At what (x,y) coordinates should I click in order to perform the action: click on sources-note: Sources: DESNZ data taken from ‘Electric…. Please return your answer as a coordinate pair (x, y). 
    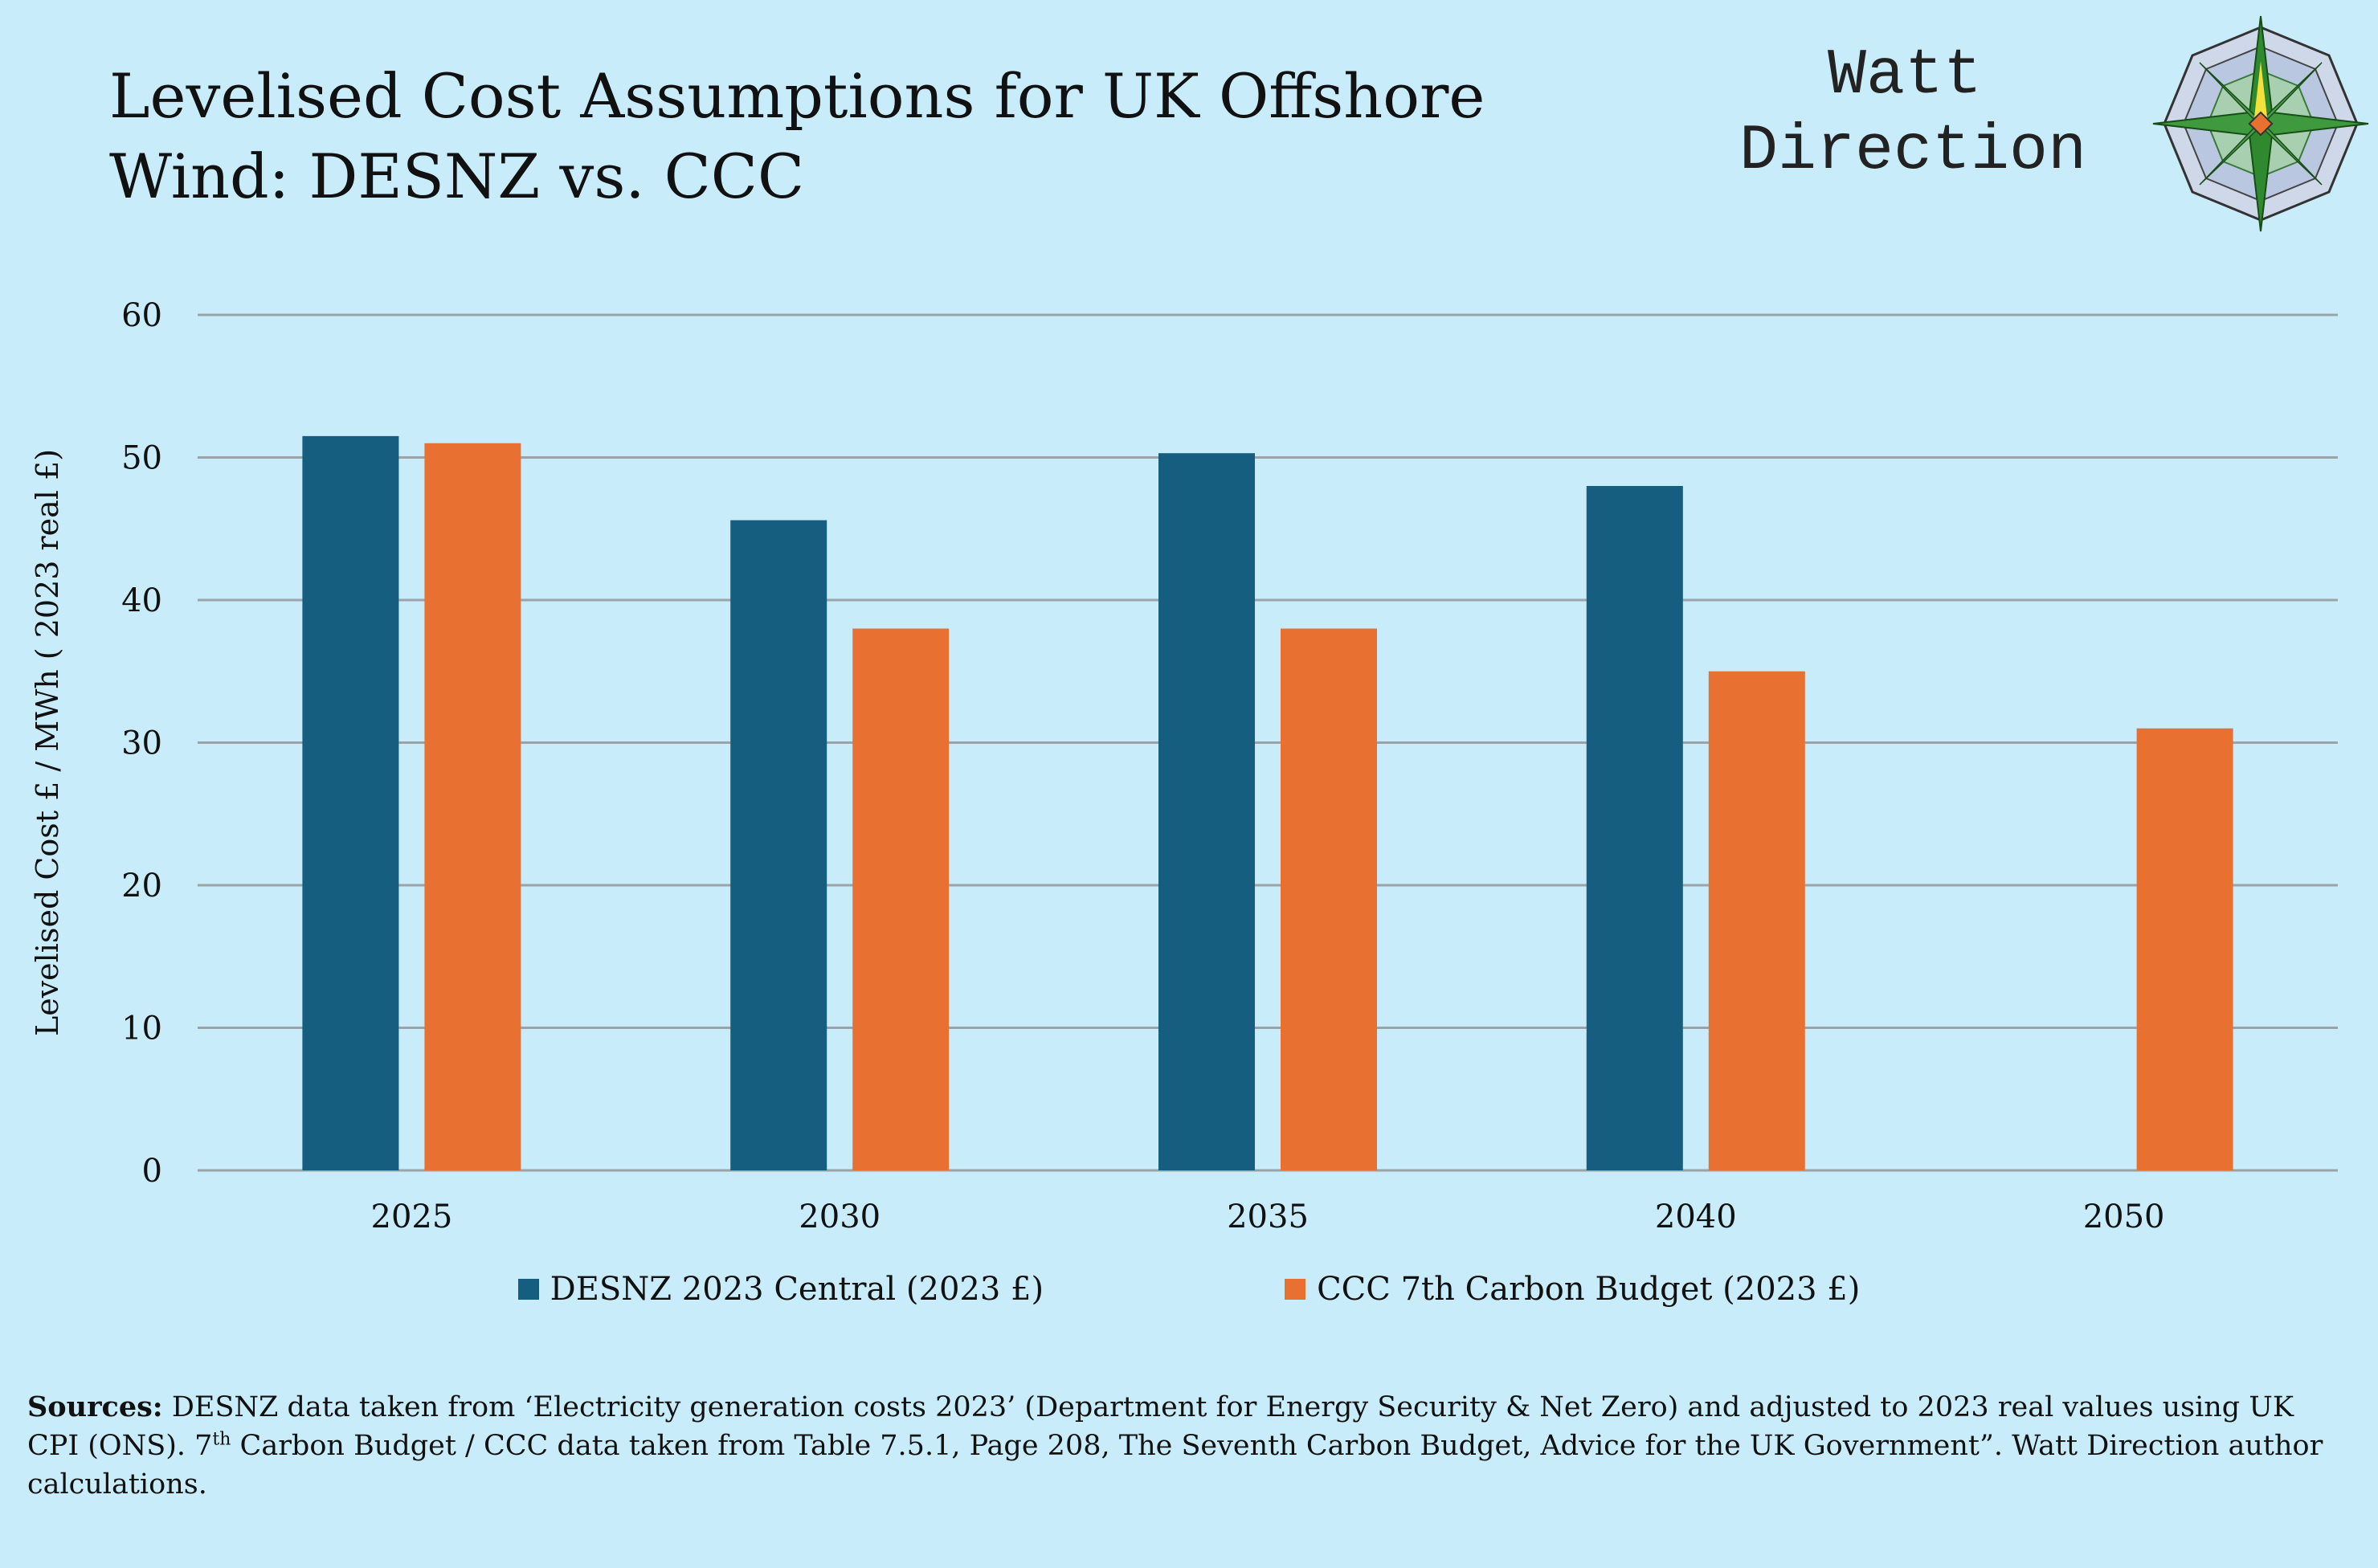
    Looking at the image, I should click on (1184, 1446).